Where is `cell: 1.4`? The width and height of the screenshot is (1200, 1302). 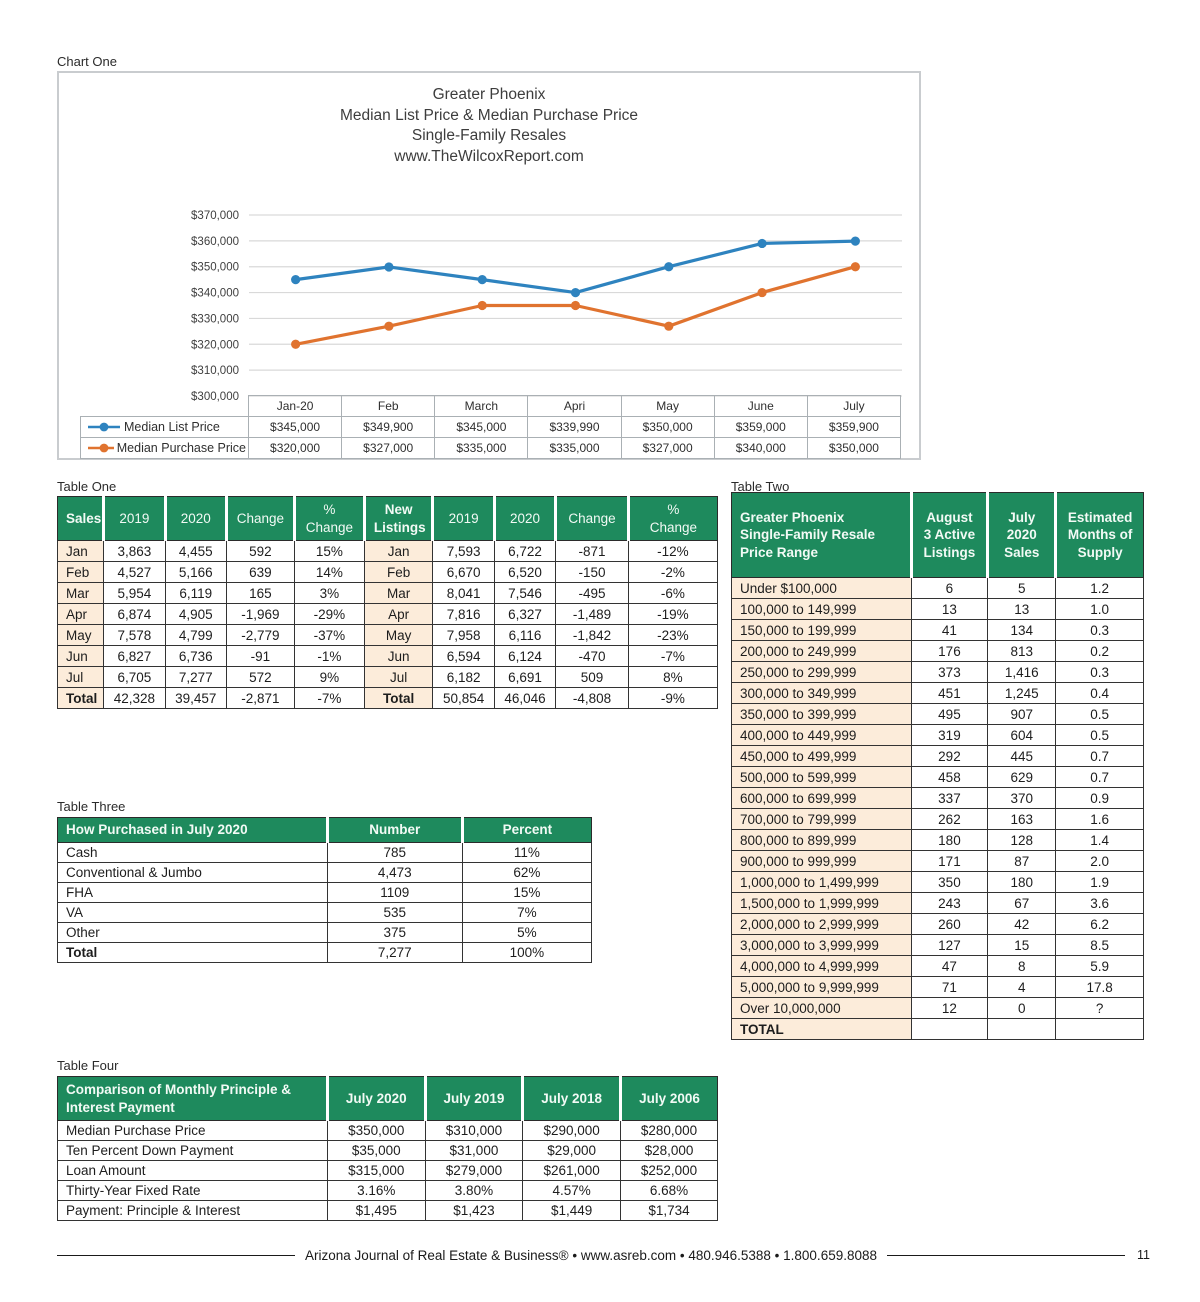 cell: 1.4 is located at coordinates (1099, 840).